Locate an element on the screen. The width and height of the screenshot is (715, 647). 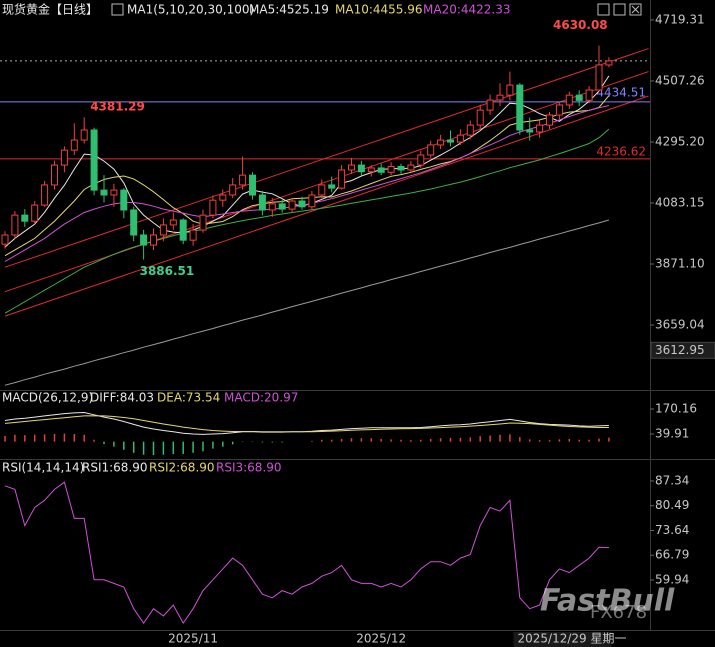
price-box-label: 3612.95 is located at coordinates (680, 350).